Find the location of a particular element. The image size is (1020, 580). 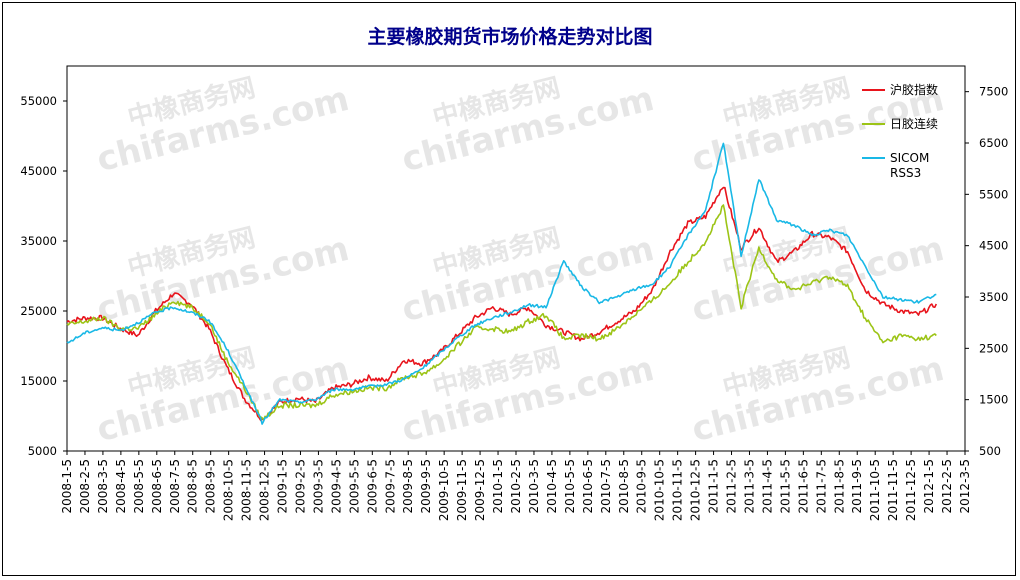

right-tick-label: 5500 is located at coordinates (993, 194).